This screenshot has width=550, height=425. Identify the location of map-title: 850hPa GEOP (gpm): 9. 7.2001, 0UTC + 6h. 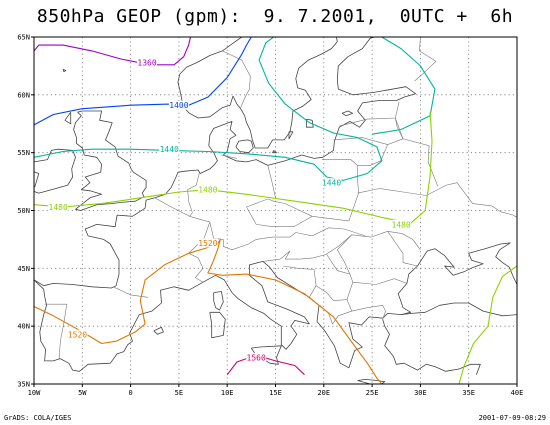
(275, 16).